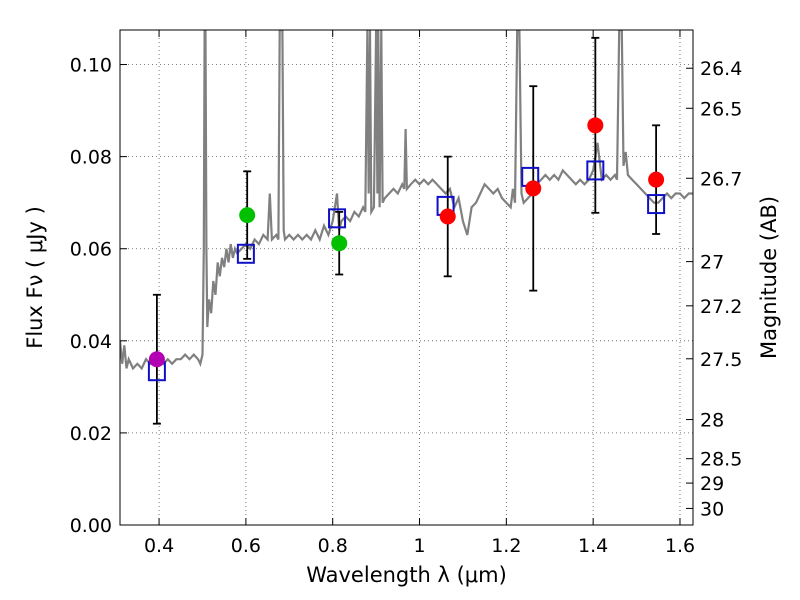 This screenshot has height=600, width=800. I want to click on magnitude-tick-label: 30, so click(712, 509).